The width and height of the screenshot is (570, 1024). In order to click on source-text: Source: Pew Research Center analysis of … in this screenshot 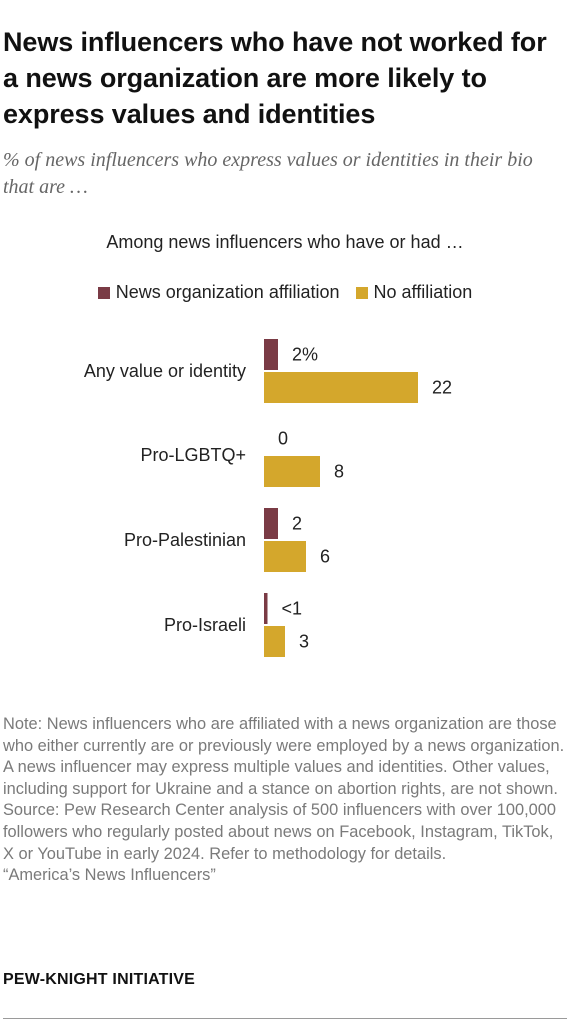, I will do `click(280, 832)`.